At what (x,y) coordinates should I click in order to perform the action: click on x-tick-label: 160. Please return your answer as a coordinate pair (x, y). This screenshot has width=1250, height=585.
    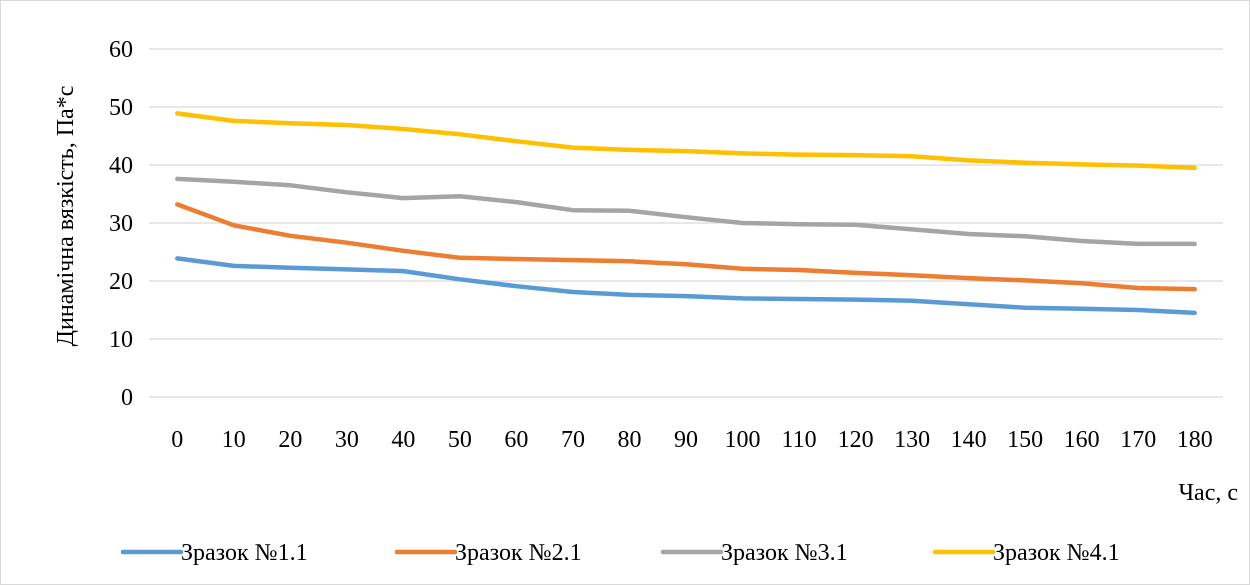
    Looking at the image, I should click on (1082, 440).